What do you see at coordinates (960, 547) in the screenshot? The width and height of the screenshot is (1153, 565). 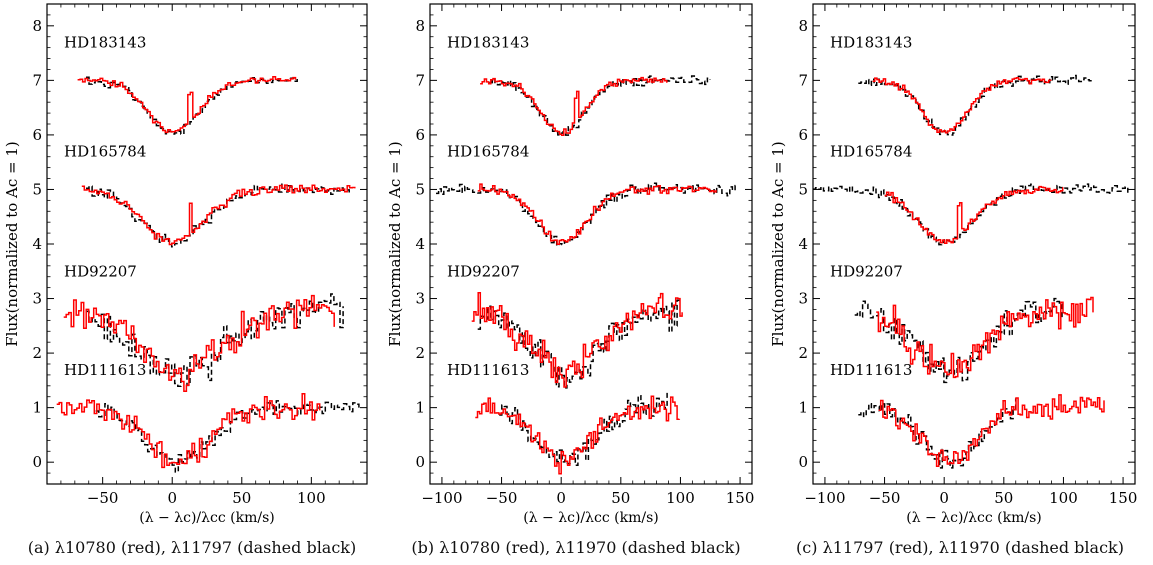 I see `caption-c: (c) λ11797 (red), λ11970 (dashed black)` at bounding box center [960, 547].